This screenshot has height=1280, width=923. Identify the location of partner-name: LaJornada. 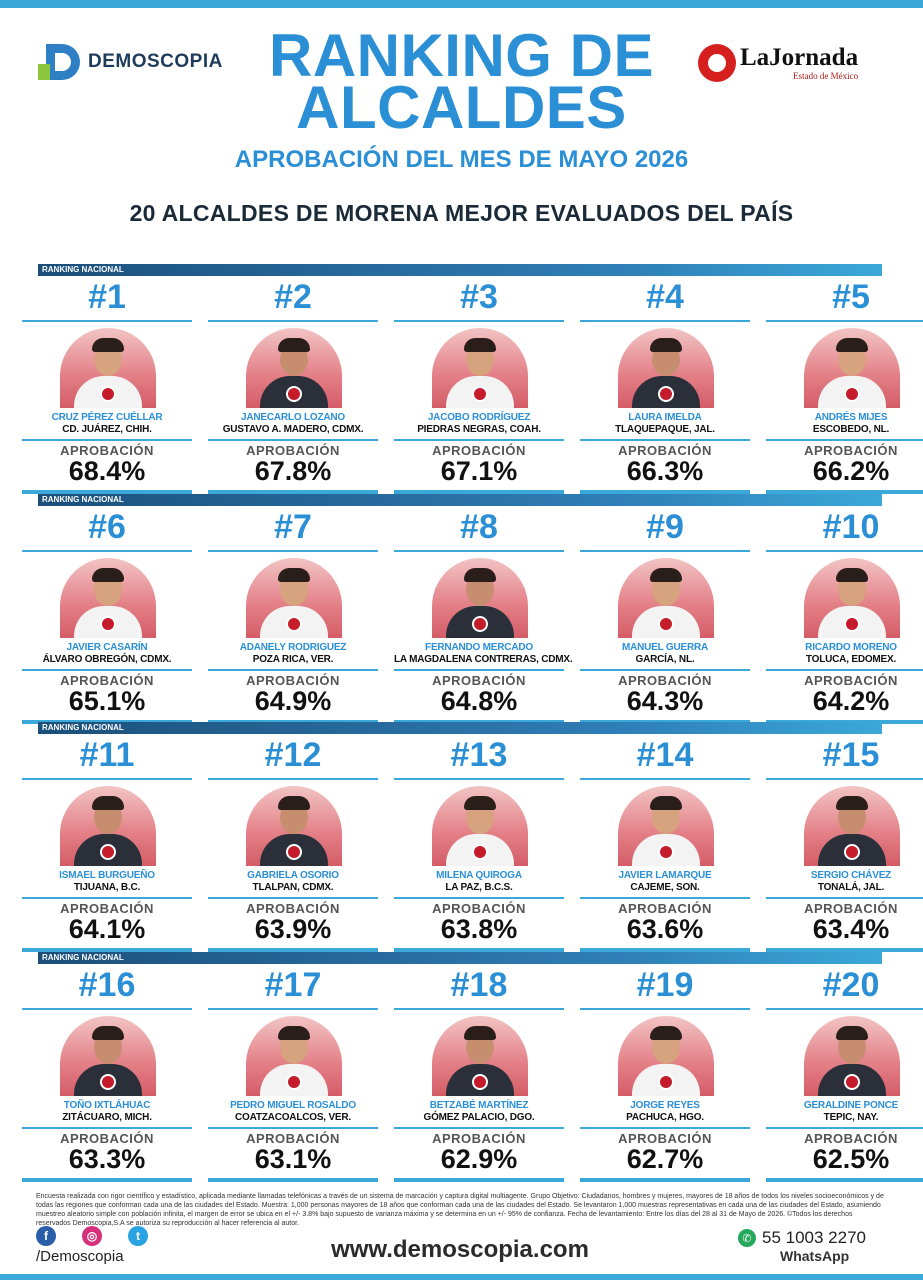
(799, 57).